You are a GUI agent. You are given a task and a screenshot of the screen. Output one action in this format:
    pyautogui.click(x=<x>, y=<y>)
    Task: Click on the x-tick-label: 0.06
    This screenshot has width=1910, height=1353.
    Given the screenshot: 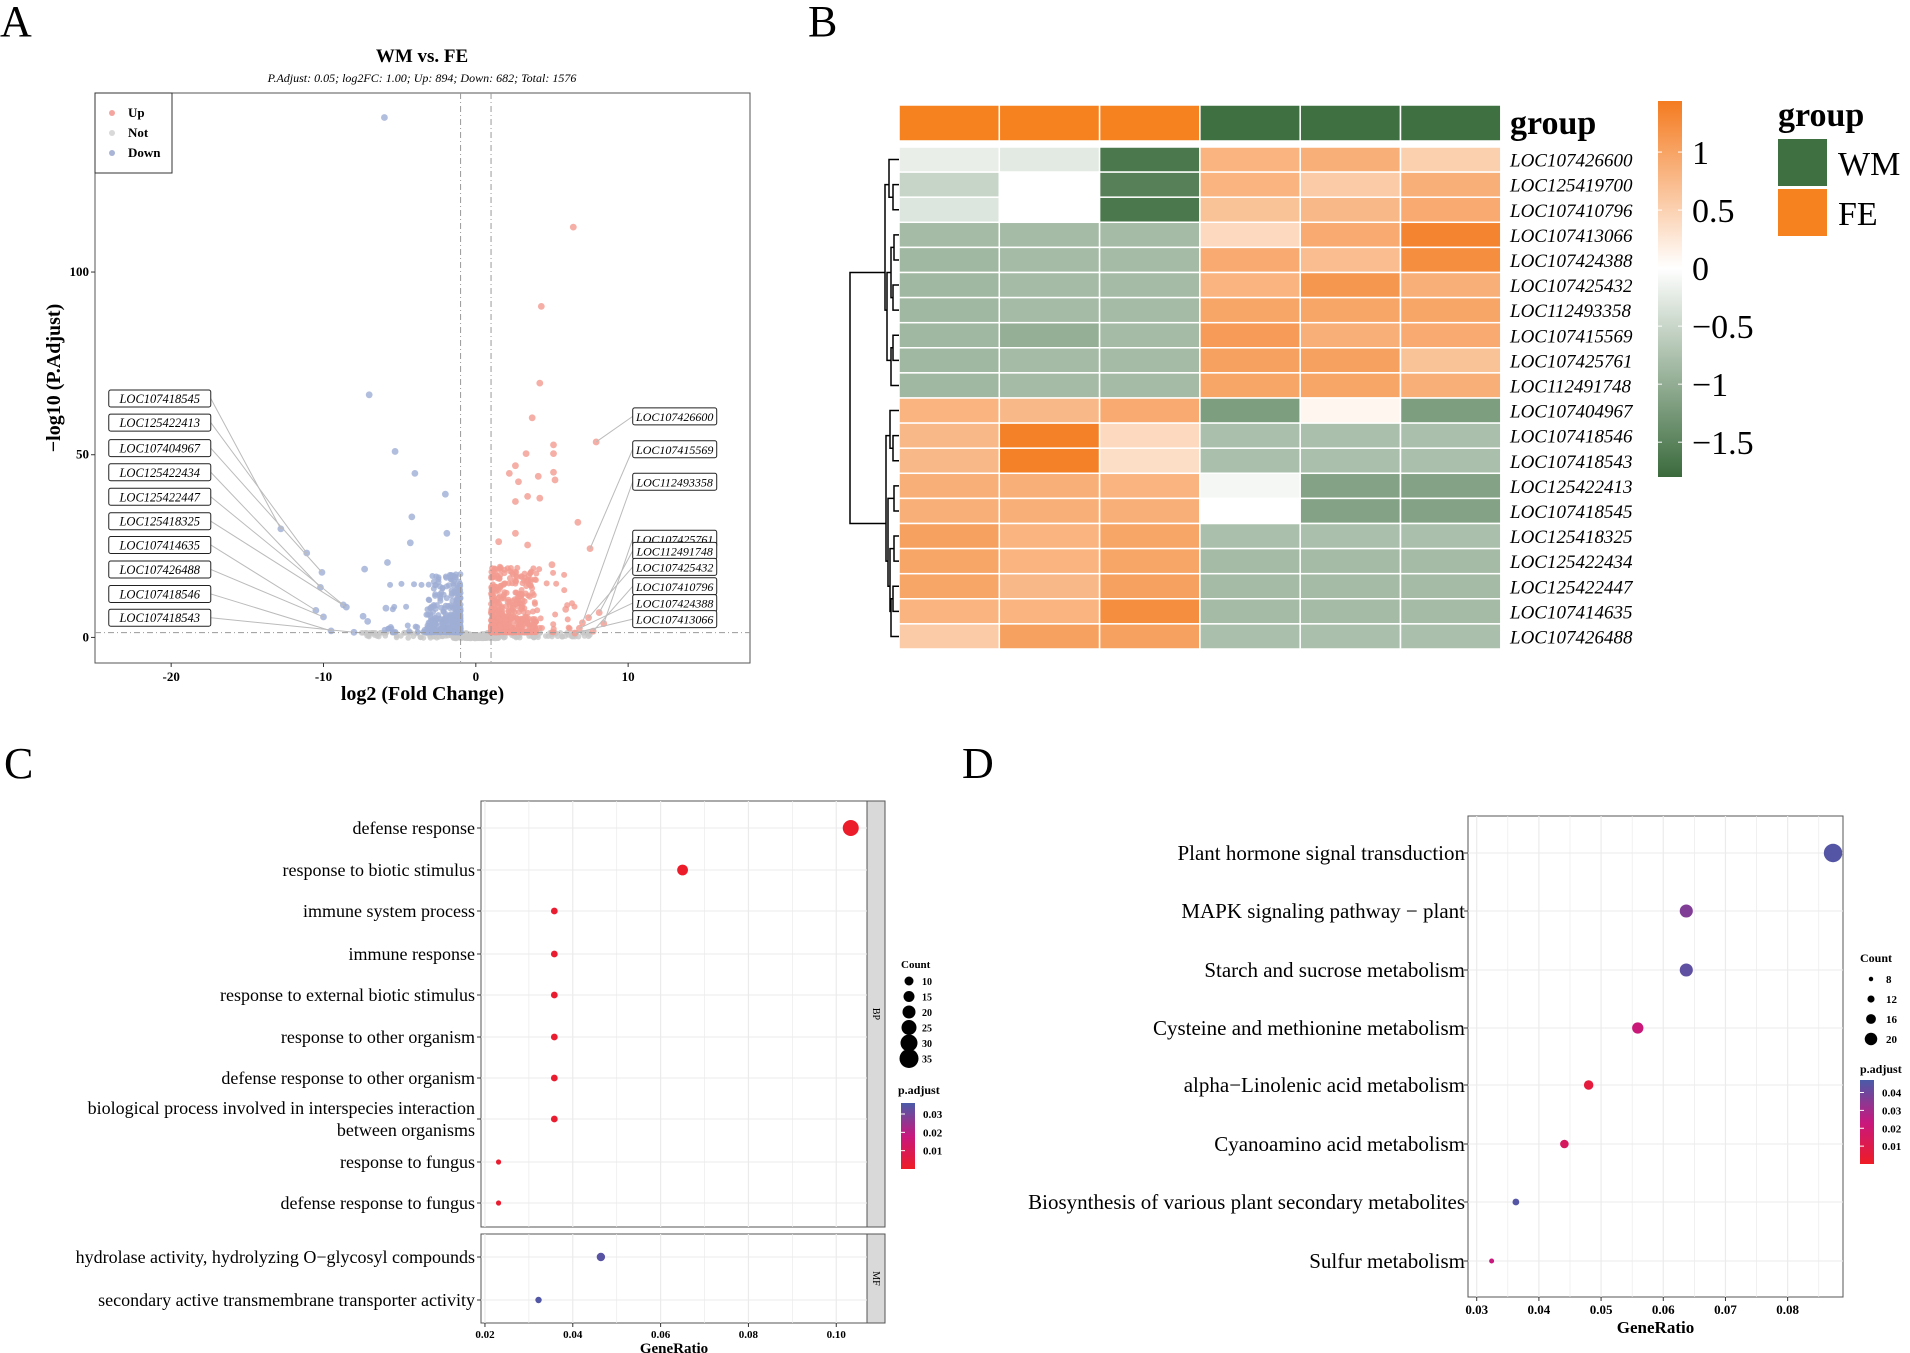 What is the action you would take?
    pyautogui.click(x=661, y=1335)
    